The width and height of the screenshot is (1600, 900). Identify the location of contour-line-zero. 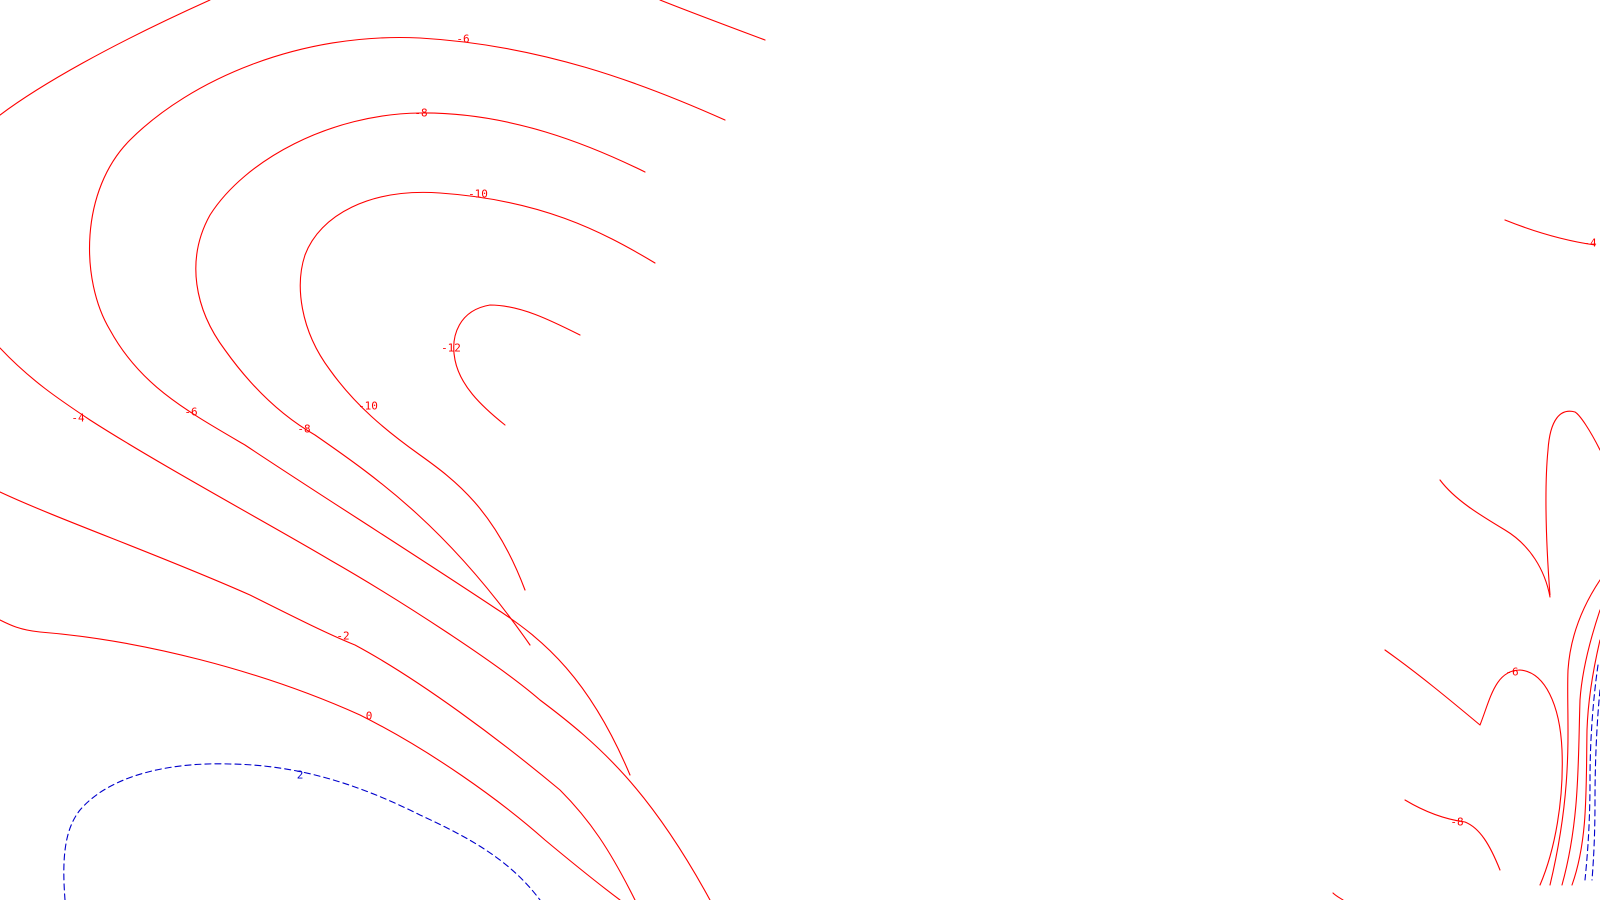
(310, 759).